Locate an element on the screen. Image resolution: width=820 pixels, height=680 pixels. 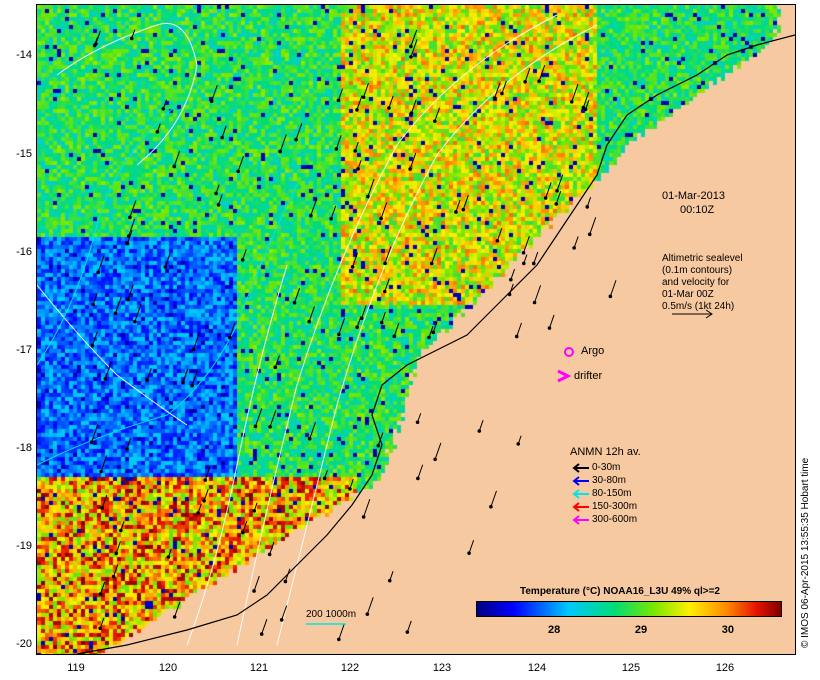
lon-tick: 126 is located at coordinates (725, 668).